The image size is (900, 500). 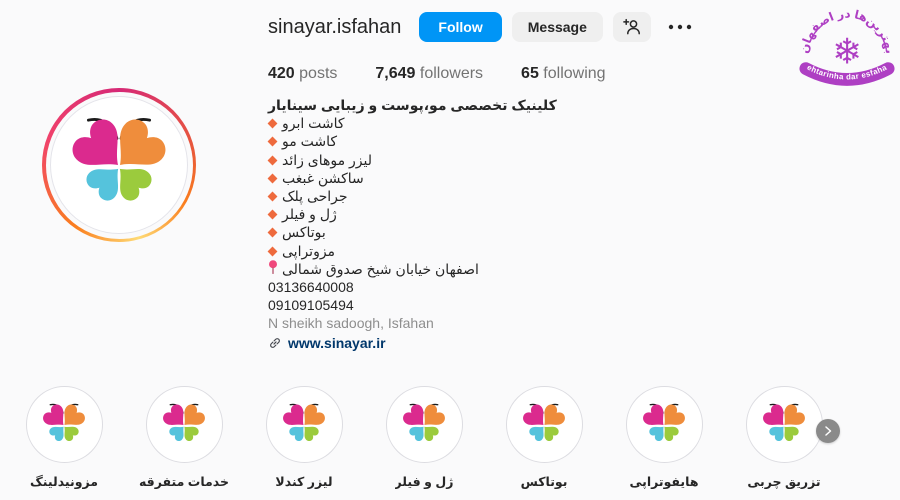 What do you see at coordinates (563, 73) in the screenshot?
I see `following-count: 65 following` at bounding box center [563, 73].